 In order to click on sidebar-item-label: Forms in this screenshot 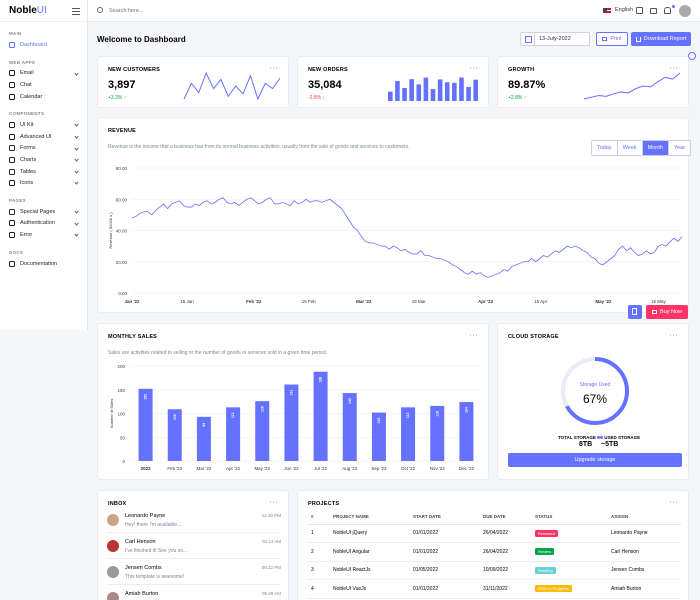, I will do `click(28, 148)`.